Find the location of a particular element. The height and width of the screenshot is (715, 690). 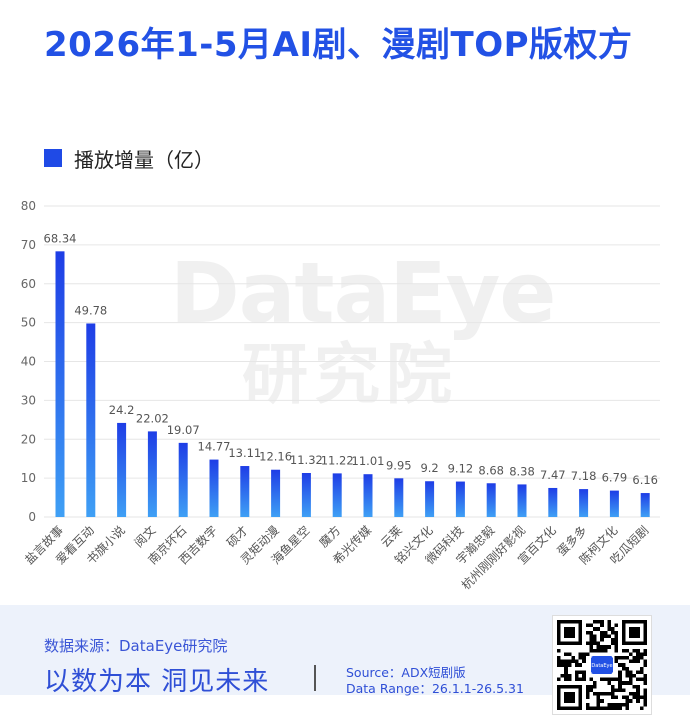

value-label: 22.02 is located at coordinates (152, 418).